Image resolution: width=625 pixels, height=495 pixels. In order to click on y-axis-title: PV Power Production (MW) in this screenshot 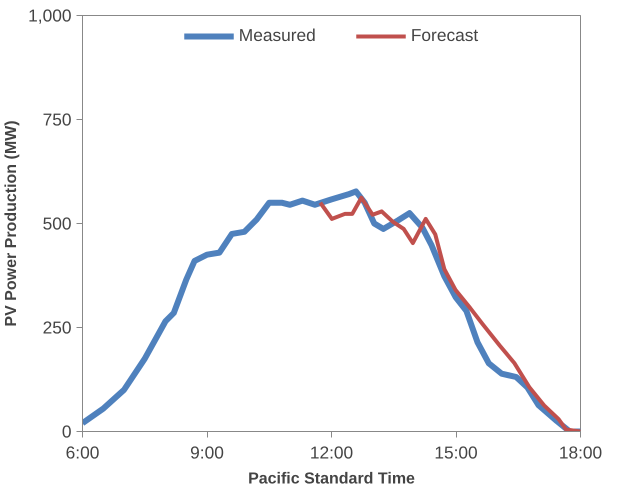, I will do `click(11, 223)`.